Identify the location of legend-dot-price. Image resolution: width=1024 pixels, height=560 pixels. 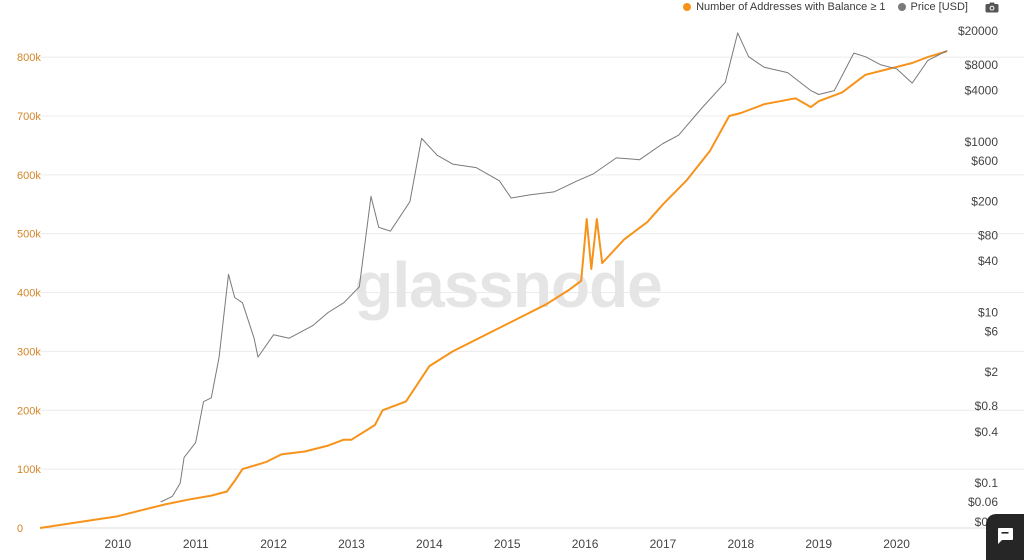
(901, 7).